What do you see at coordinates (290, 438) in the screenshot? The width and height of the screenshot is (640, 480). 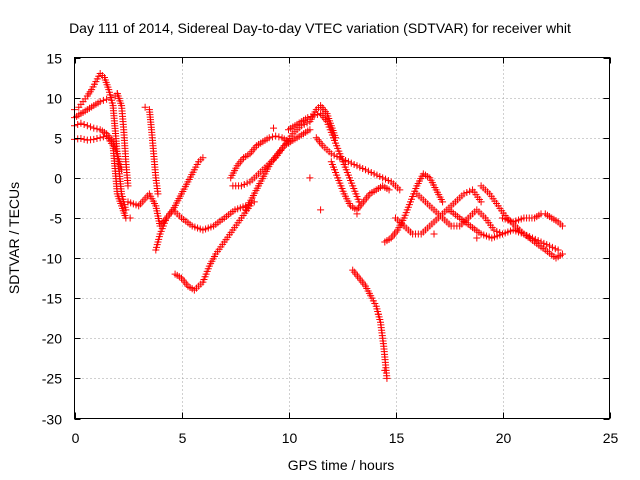 I see `x-tick-label: 10` at bounding box center [290, 438].